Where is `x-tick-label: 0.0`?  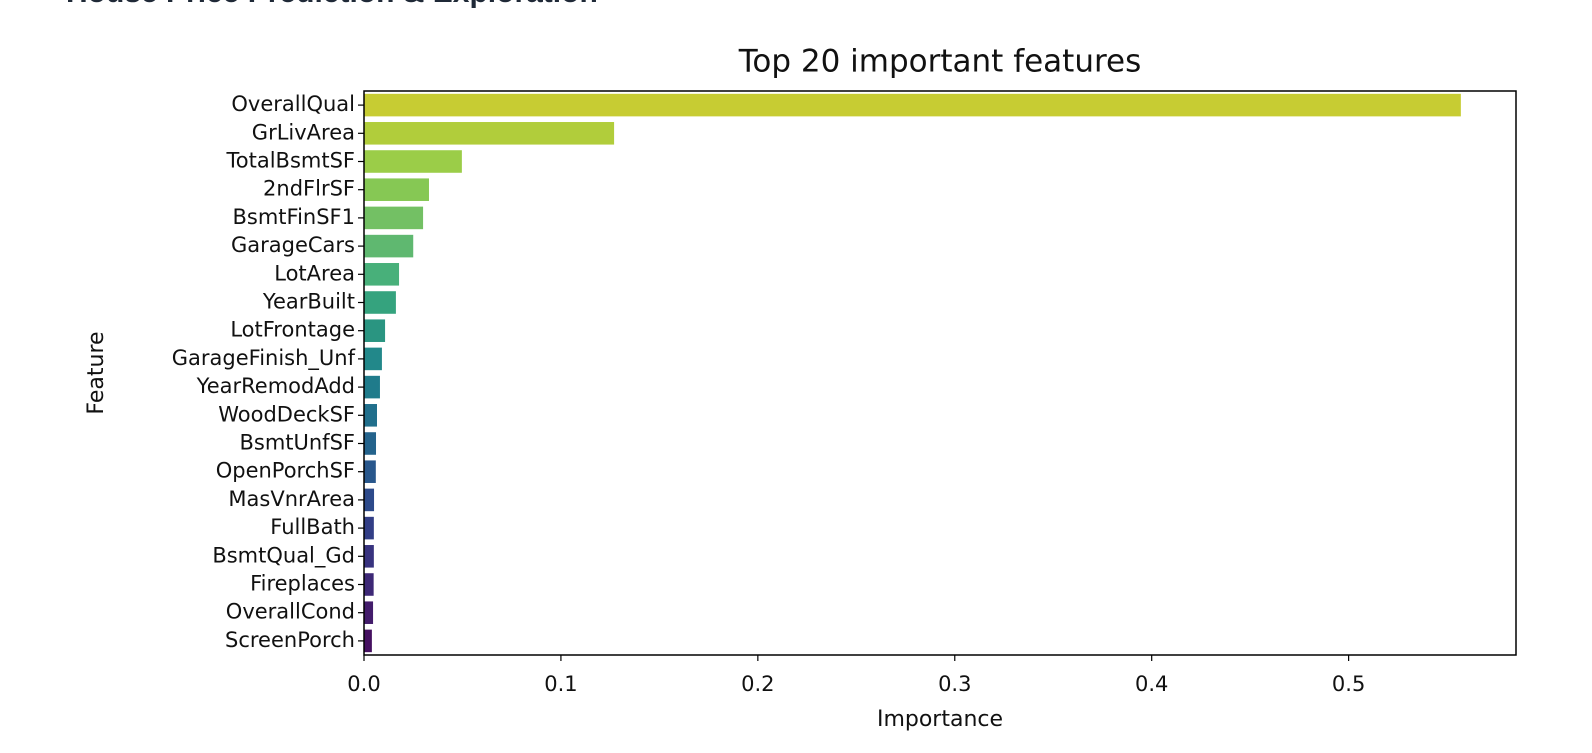 x-tick-label: 0.0 is located at coordinates (363, 684).